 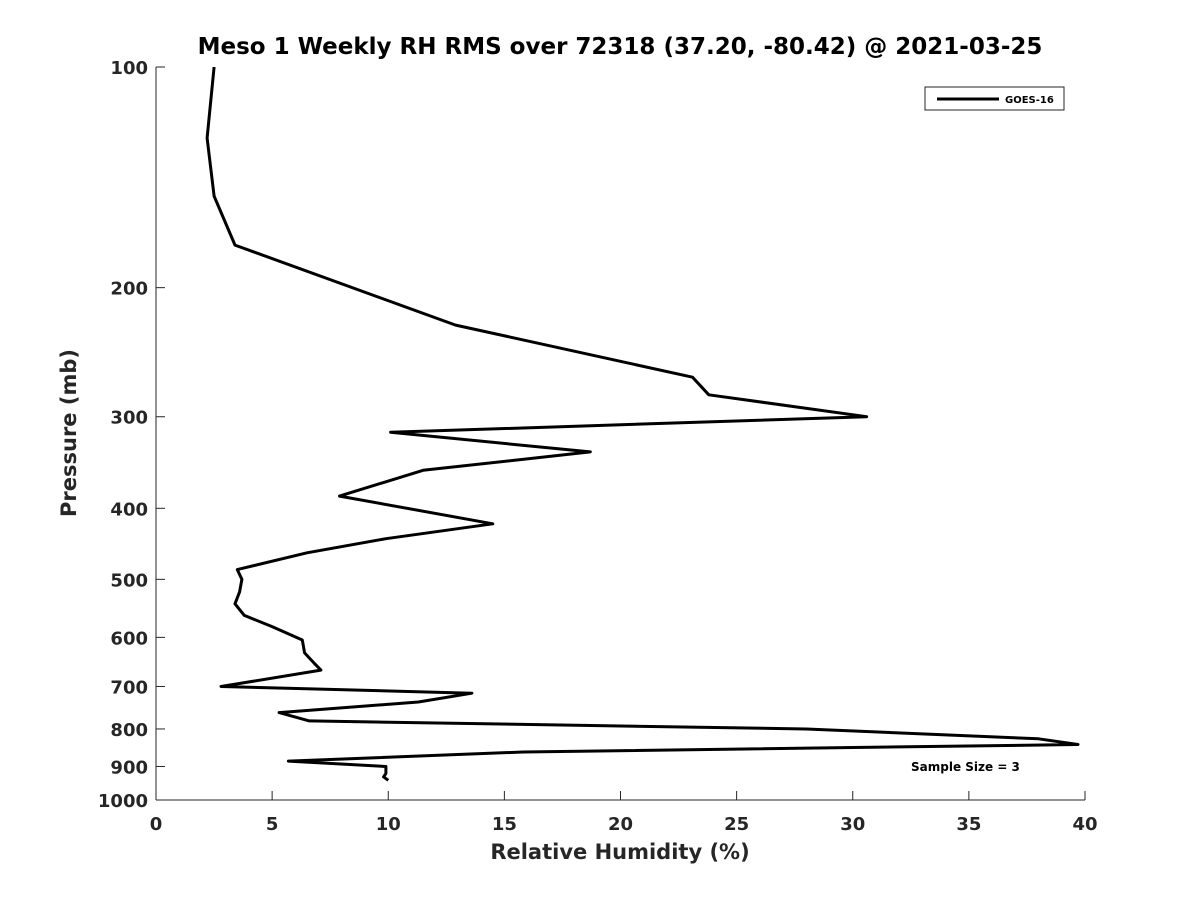 I want to click on x-tick-label: 15, so click(x=504, y=824).